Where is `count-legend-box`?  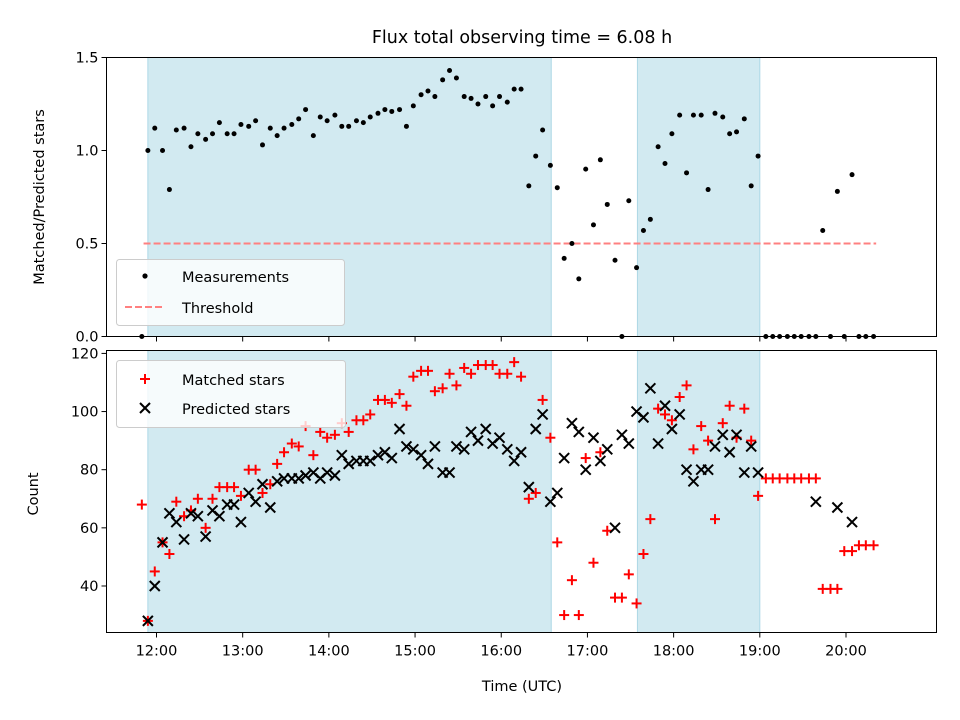
count-legend-box is located at coordinates (231, 394).